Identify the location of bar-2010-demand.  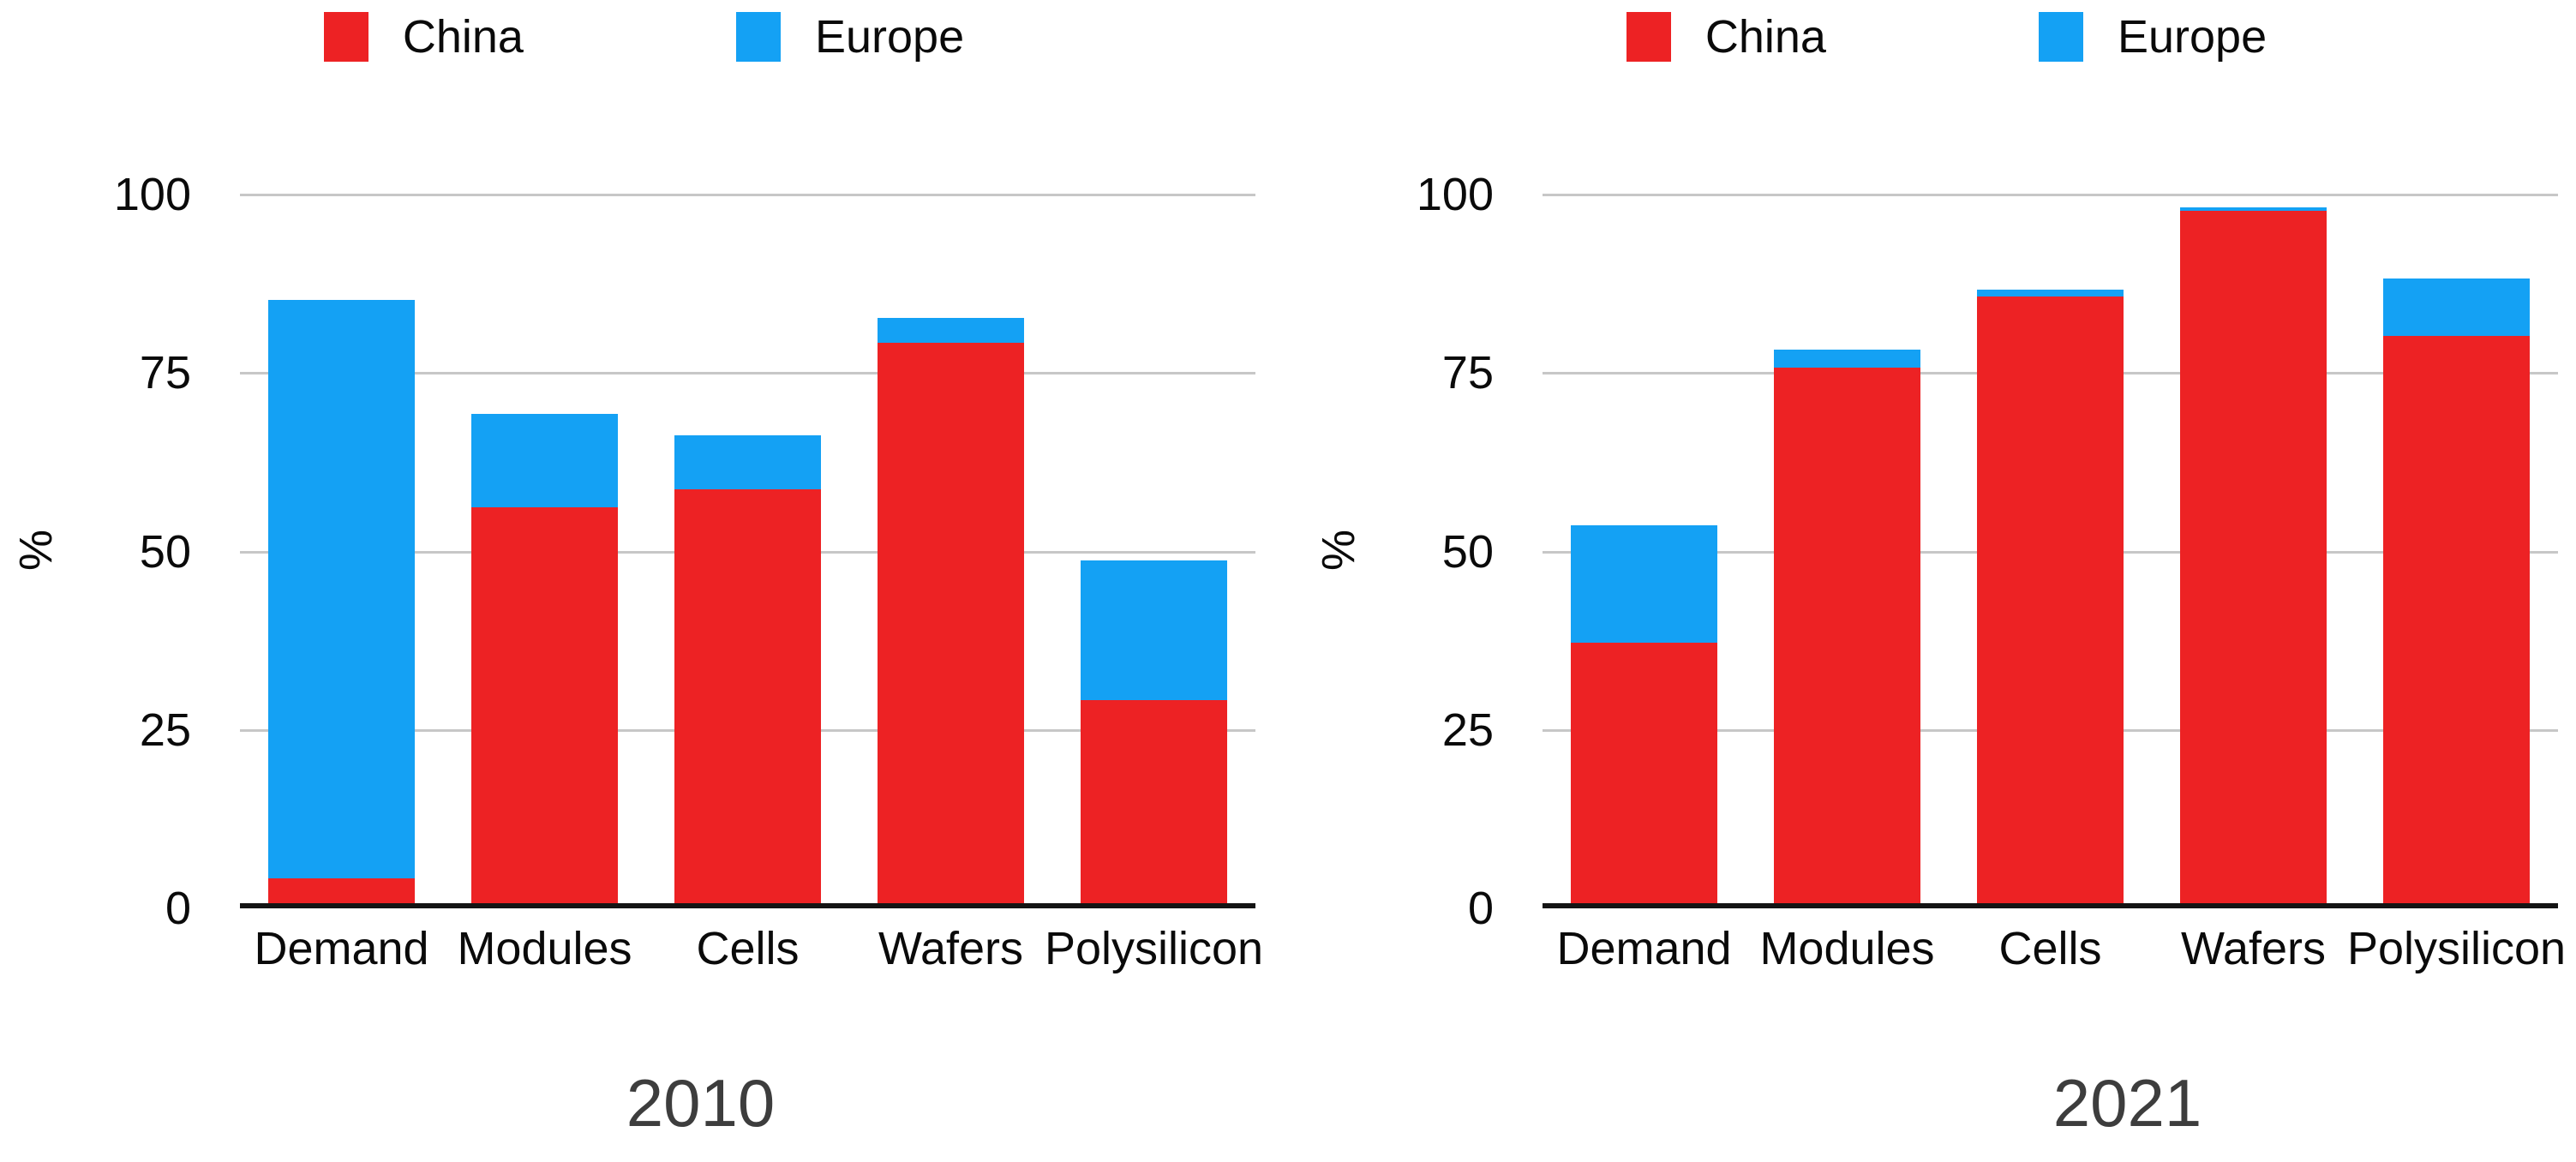
(341, 601).